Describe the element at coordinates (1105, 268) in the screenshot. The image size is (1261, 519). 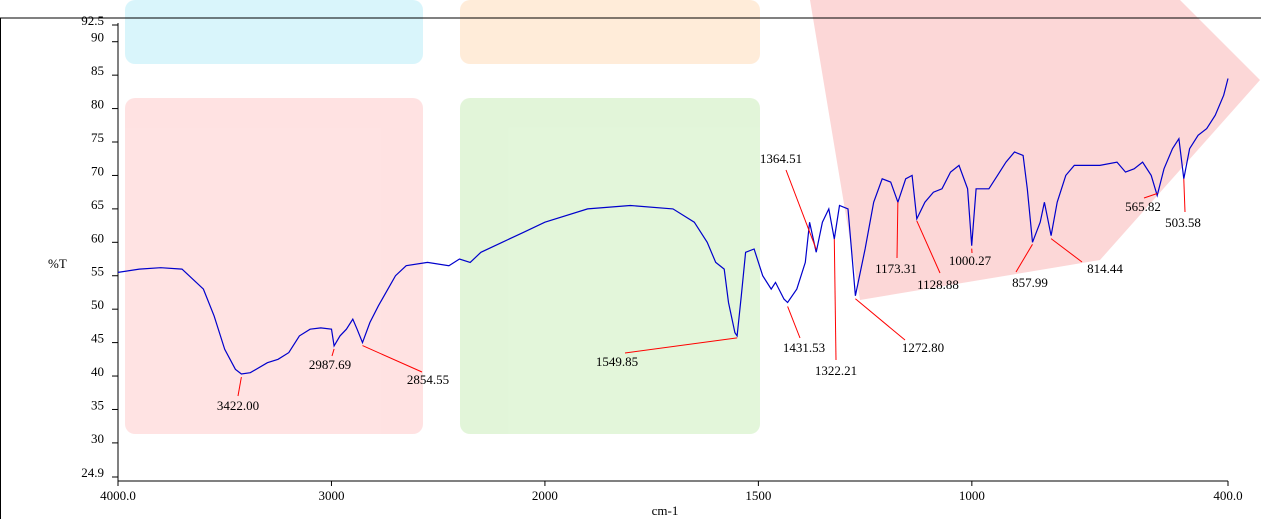
I see `annotation-label: 814.44` at that location.